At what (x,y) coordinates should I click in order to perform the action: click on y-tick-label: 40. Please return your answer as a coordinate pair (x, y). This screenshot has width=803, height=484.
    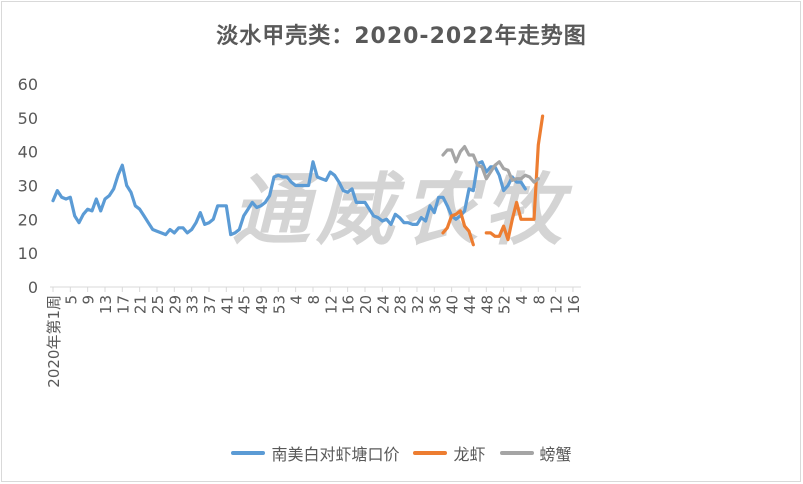
    Looking at the image, I should click on (28, 152).